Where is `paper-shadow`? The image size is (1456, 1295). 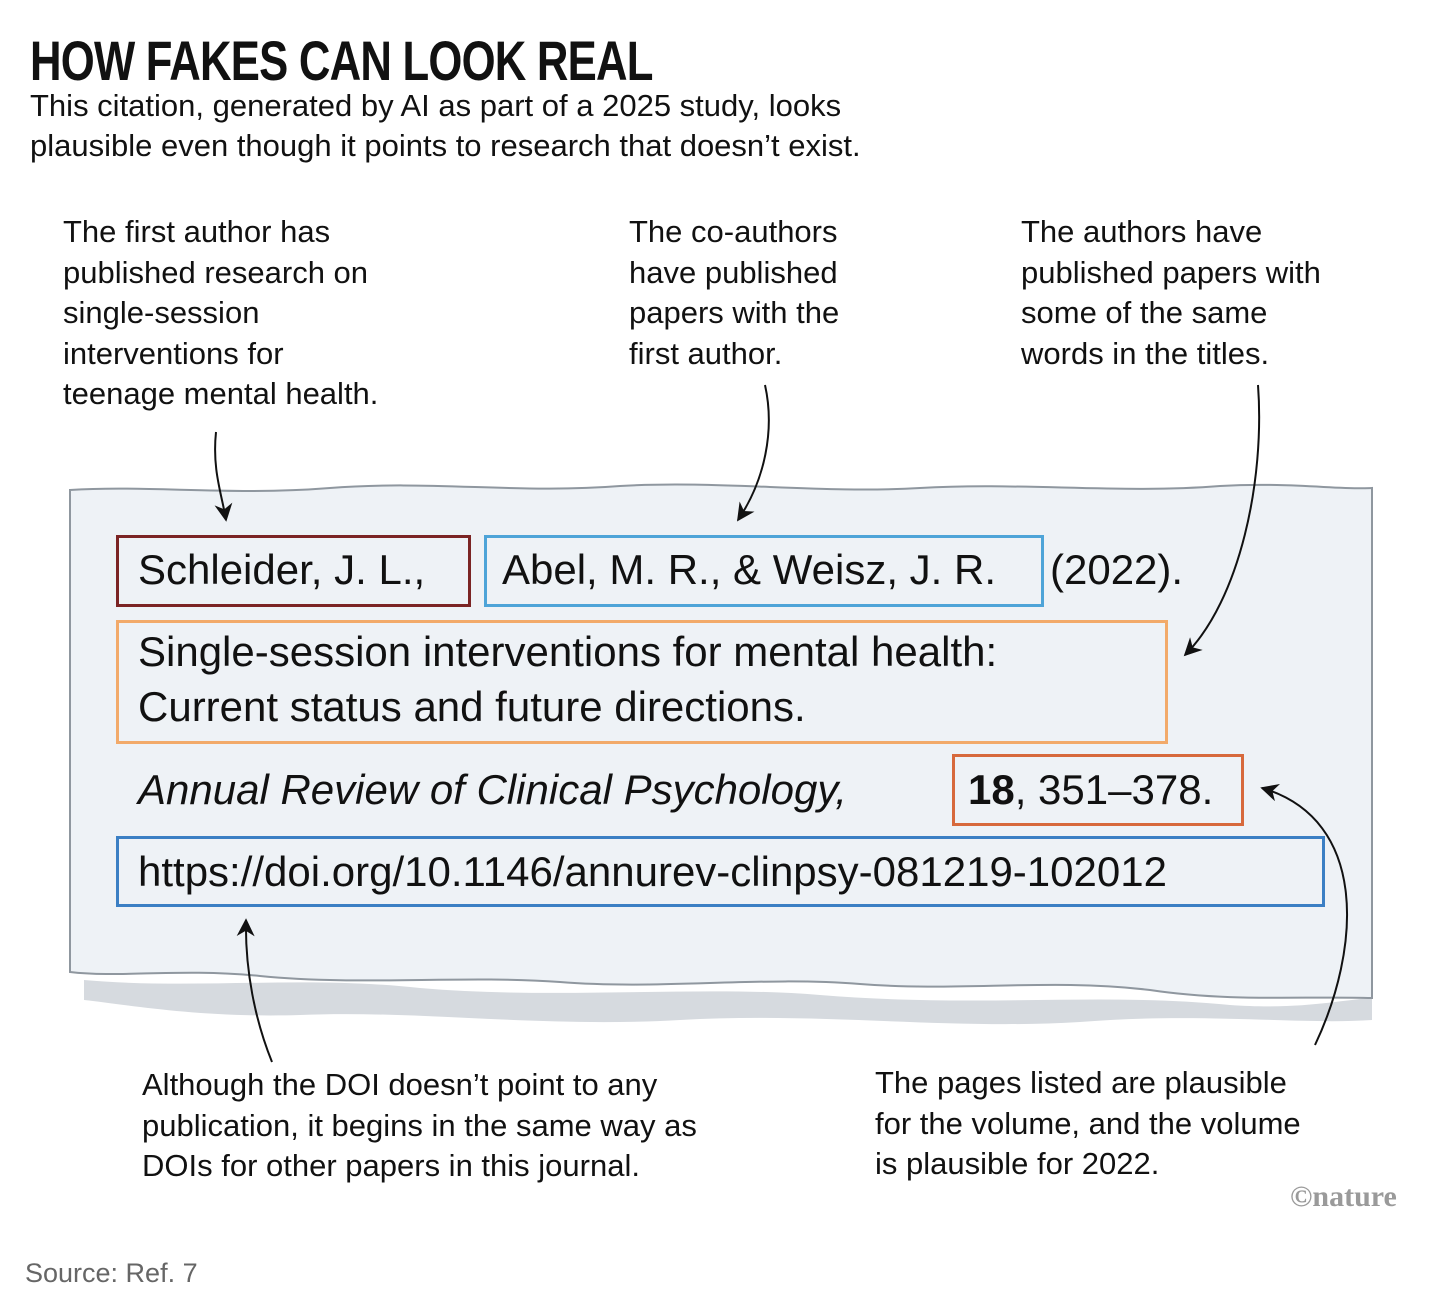 paper-shadow is located at coordinates (728, 1002).